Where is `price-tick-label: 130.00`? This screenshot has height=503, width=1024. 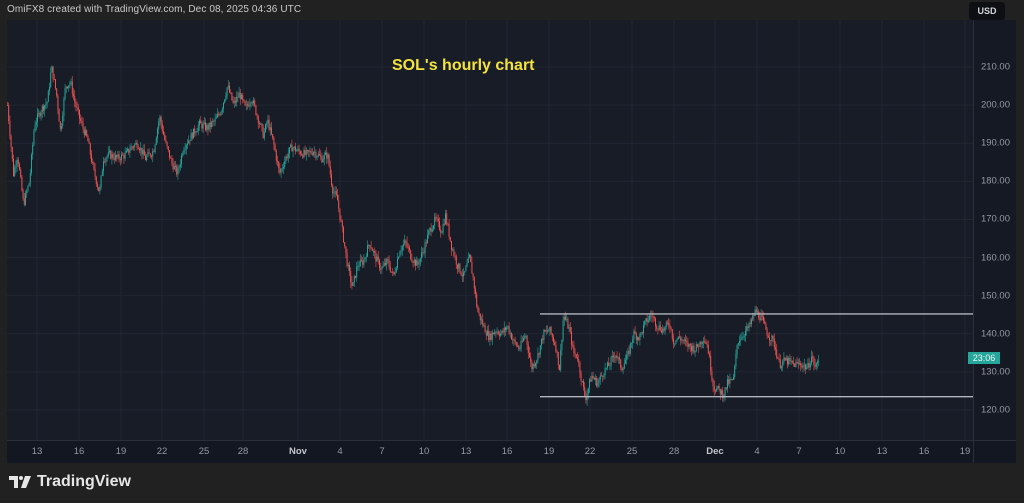
price-tick-label: 130.00 is located at coordinates (995, 372).